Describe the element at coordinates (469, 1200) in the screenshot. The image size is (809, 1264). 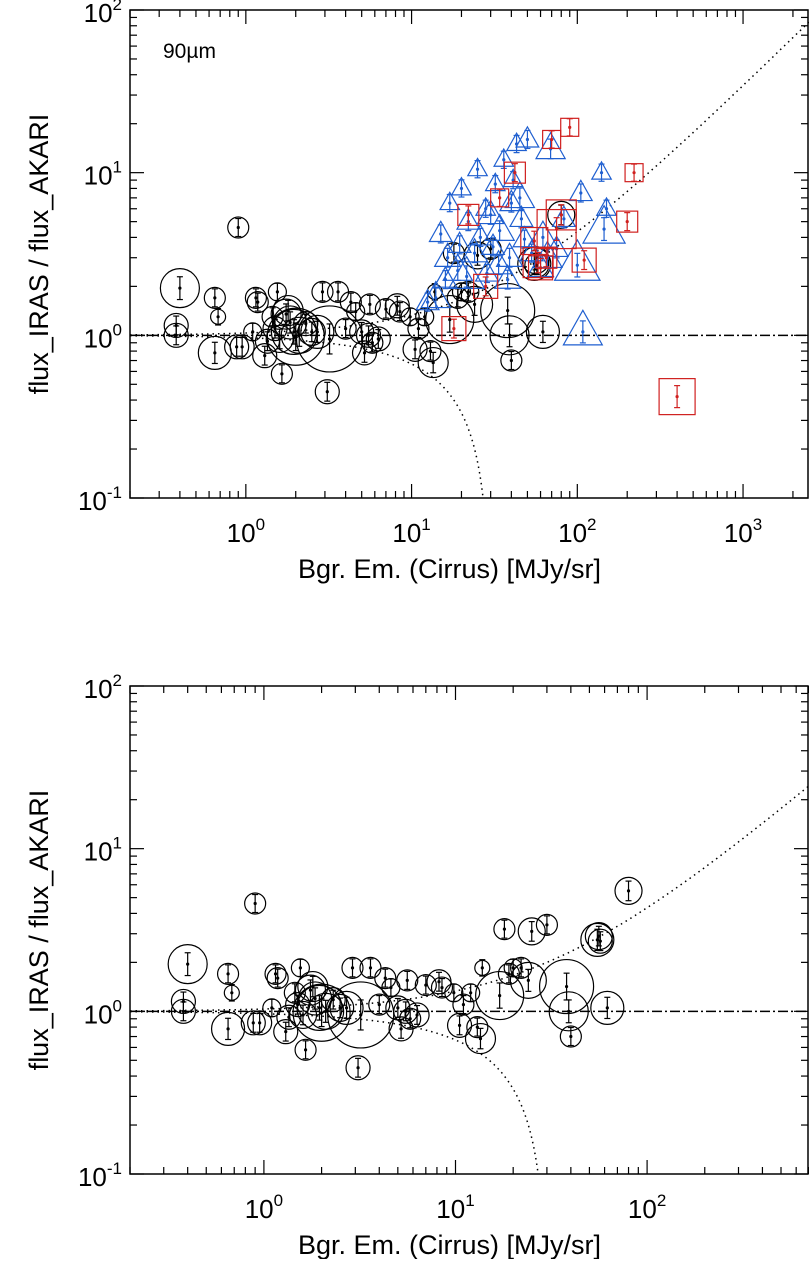
I see `x-tick-label-exp: 1` at that location.